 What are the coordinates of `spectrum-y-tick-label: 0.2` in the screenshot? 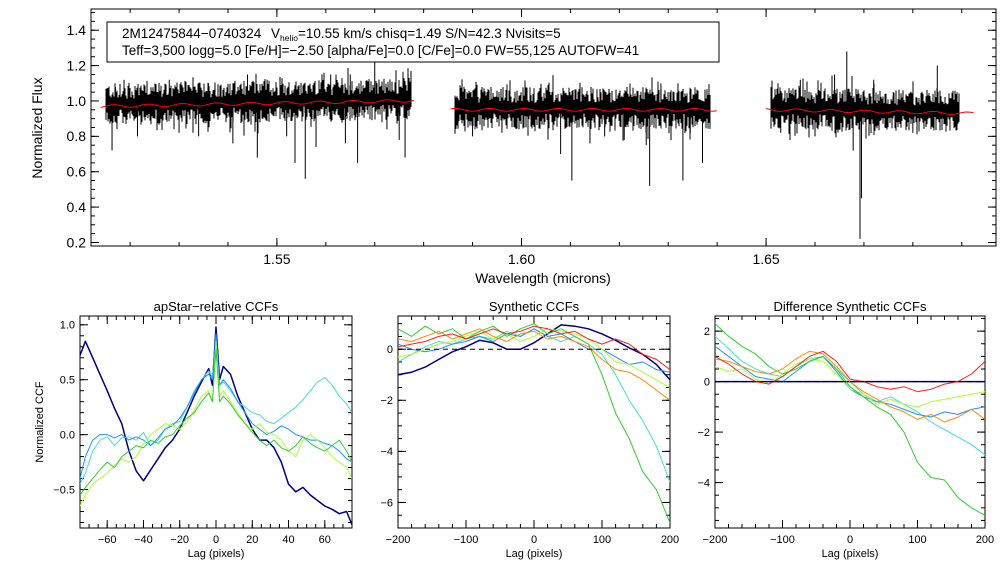 It's located at (77, 242).